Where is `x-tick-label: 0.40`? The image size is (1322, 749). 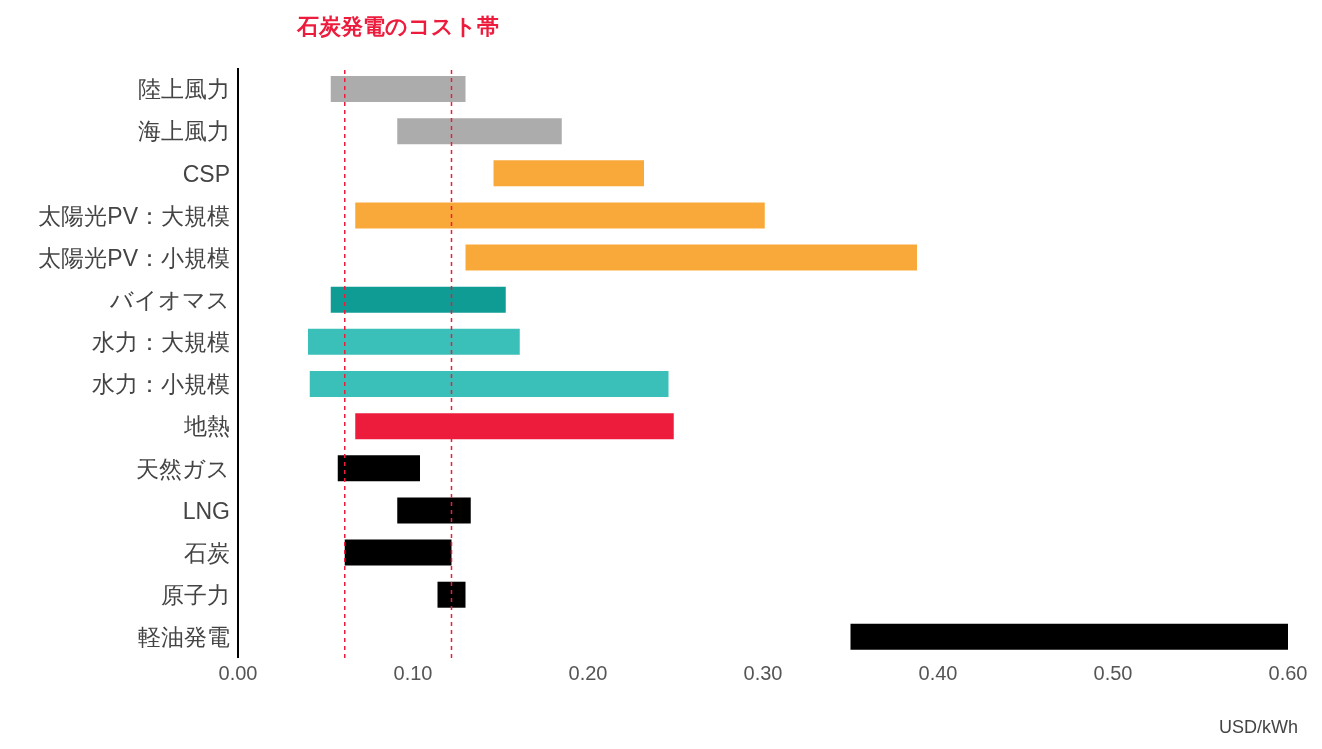
x-tick-label: 0.40 is located at coordinates (938, 673).